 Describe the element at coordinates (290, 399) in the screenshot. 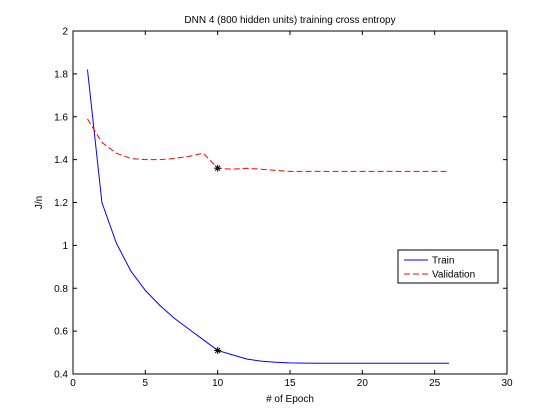

I see `x-axis-label: # of Epoch` at that location.